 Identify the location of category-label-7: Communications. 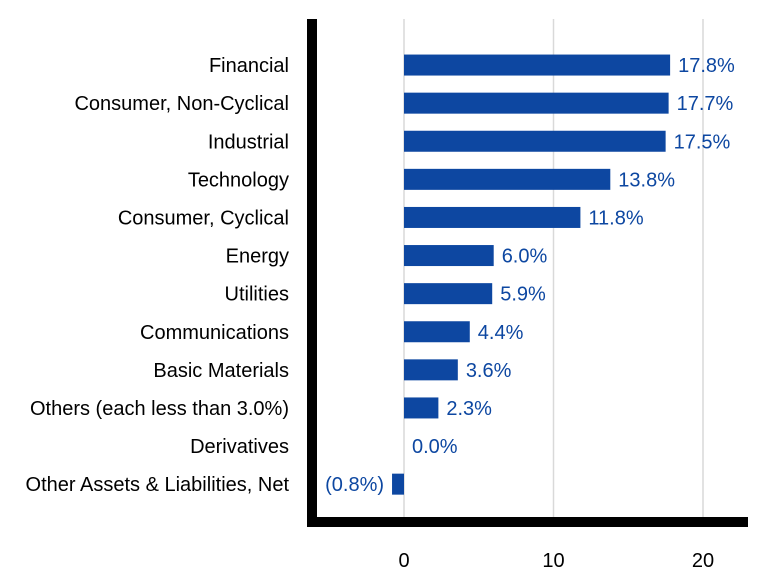
(214, 333).